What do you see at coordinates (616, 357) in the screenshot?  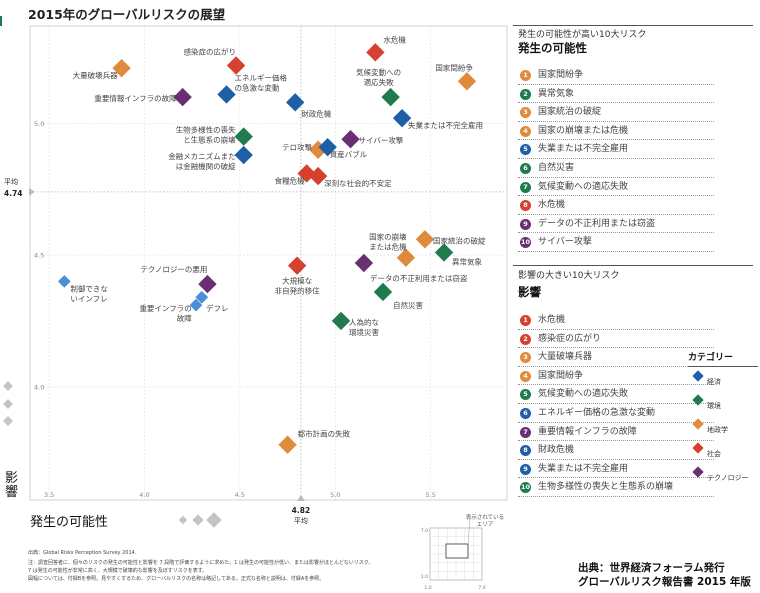 I see `impact-risk-item: 3 大量破壊兵器` at bounding box center [616, 357].